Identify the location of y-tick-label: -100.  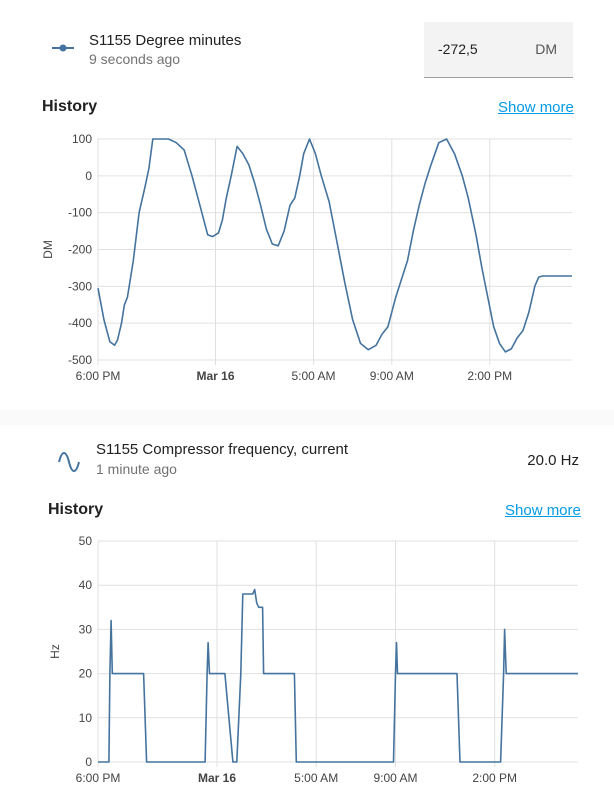
(80, 213).